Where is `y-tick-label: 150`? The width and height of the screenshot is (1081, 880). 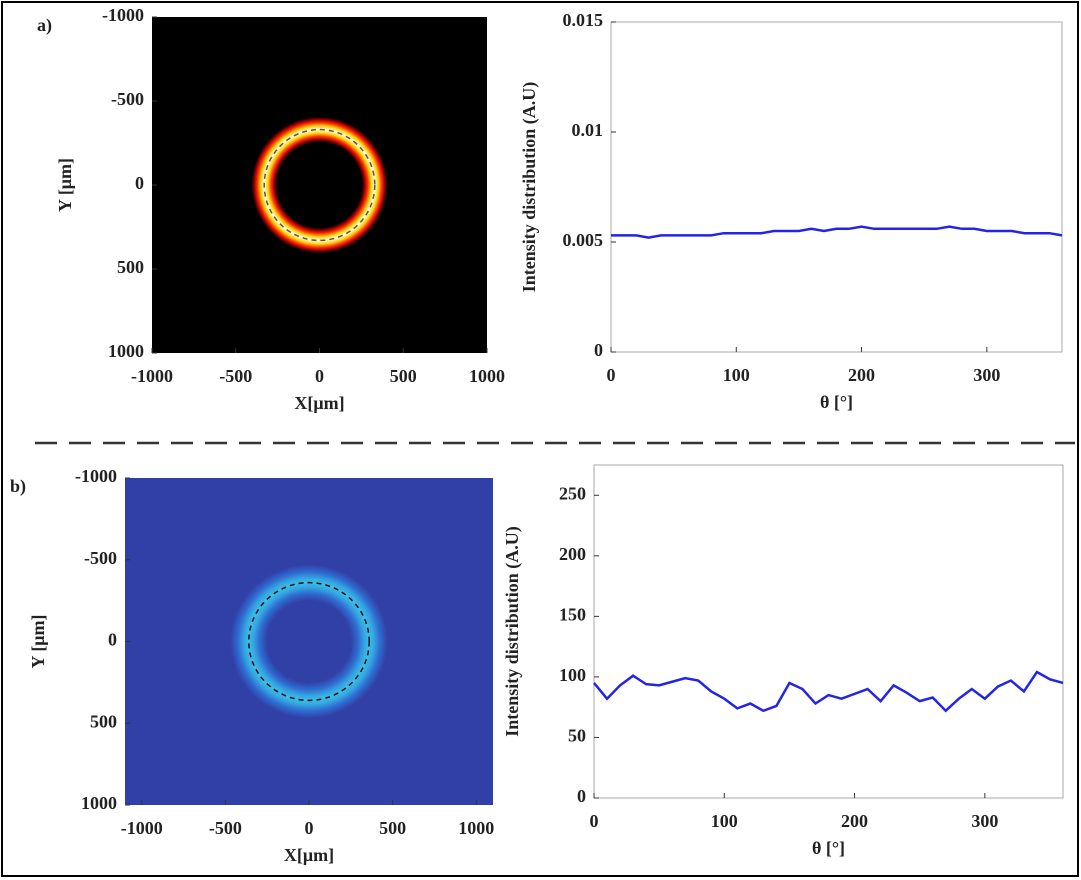 y-tick-label: 150 is located at coordinates (572, 614).